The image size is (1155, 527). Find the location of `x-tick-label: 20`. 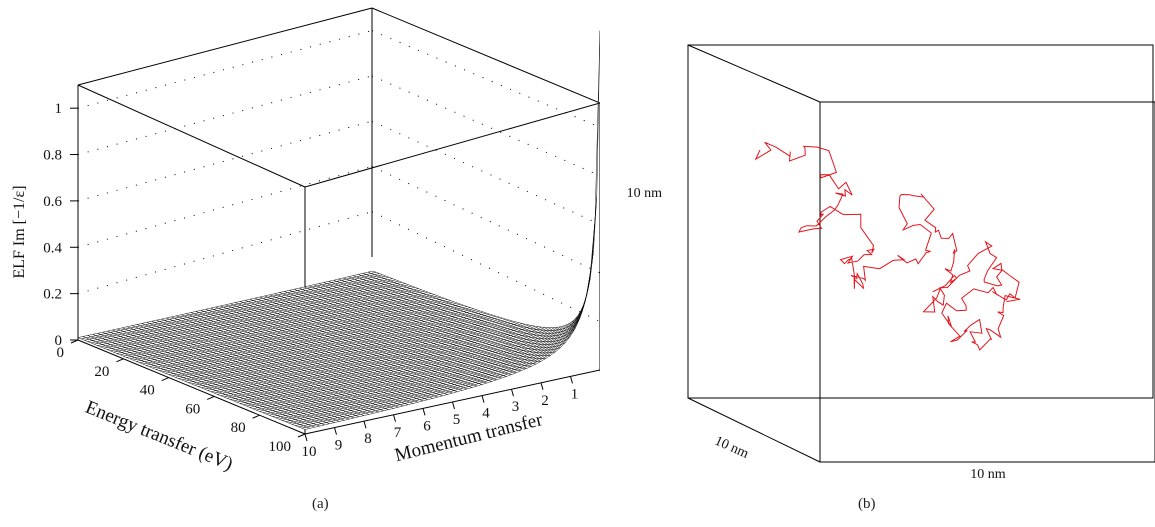

x-tick-label: 20 is located at coordinates (101, 372).